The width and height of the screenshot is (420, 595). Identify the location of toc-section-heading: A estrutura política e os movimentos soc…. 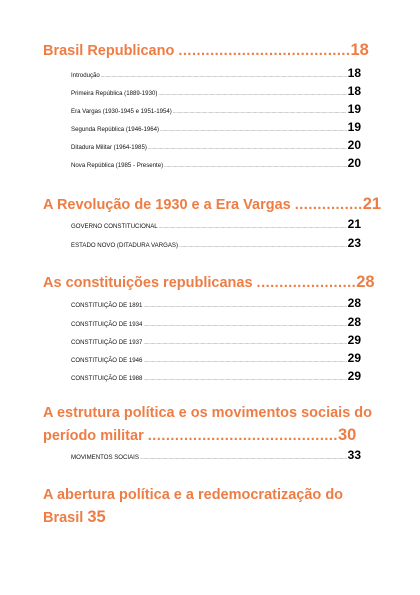
(208, 424).